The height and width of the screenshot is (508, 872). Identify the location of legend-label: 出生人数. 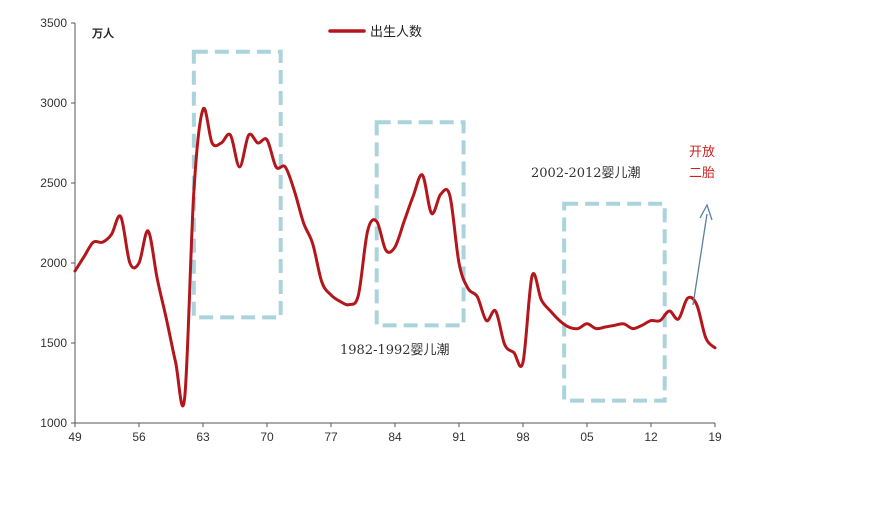
(396, 32).